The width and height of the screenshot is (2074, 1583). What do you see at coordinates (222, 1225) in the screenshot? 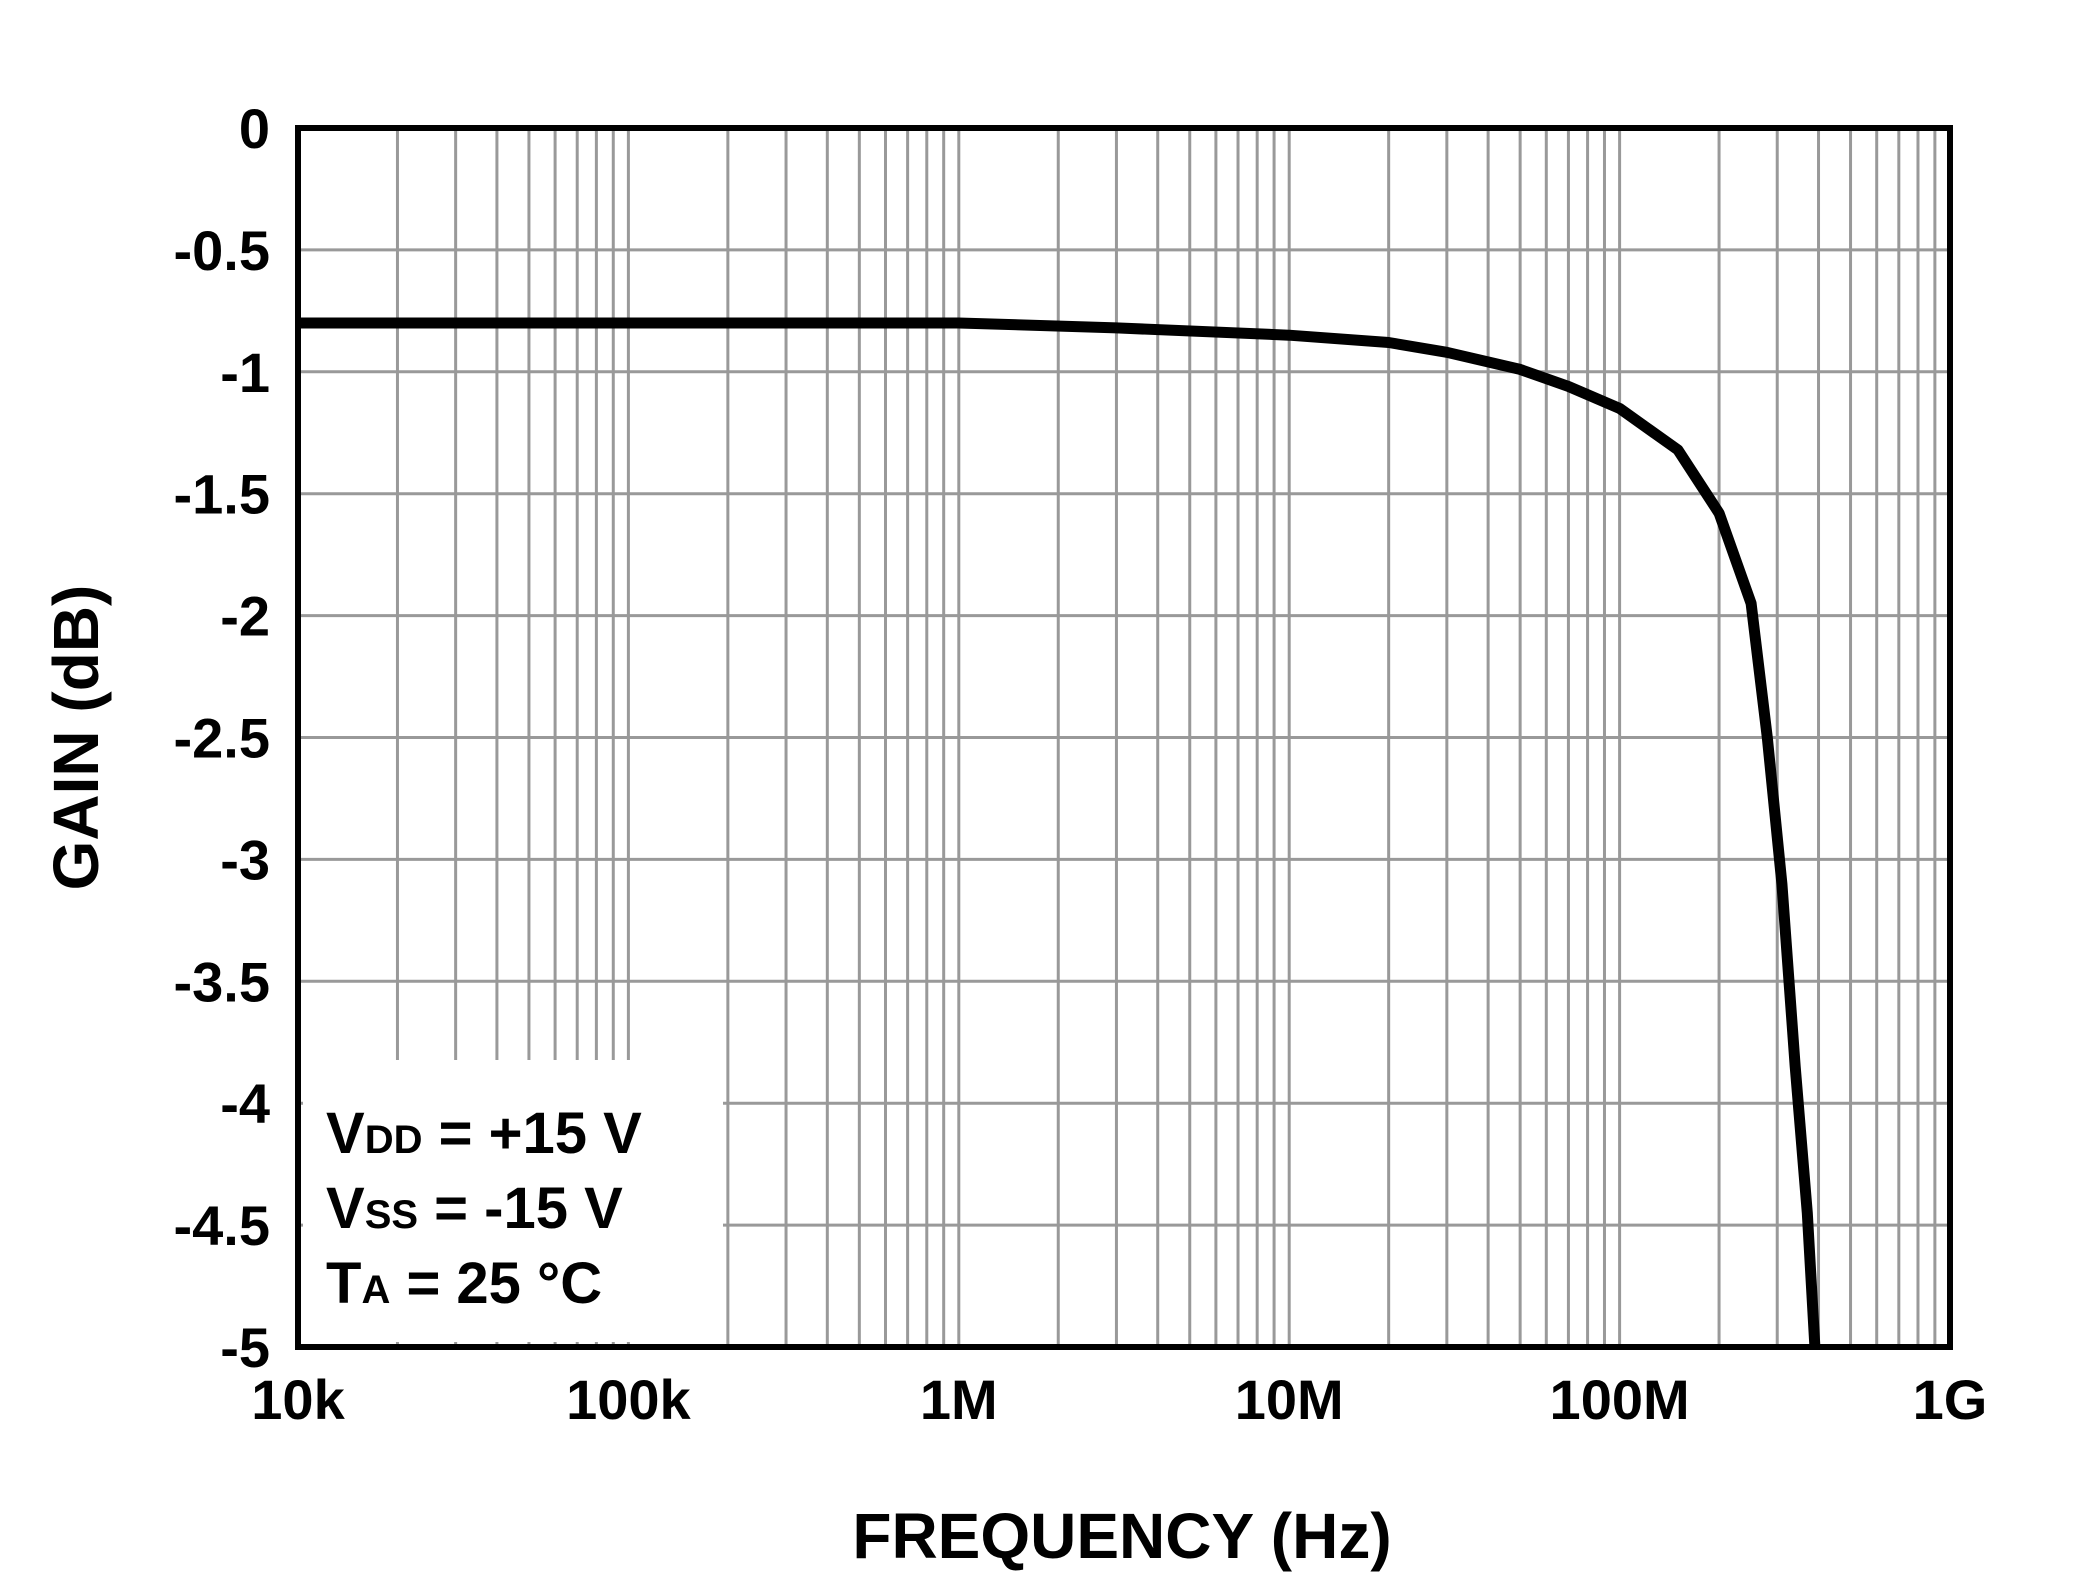
I see `y-tick-label: -4.5` at bounding box center [222, 1225].